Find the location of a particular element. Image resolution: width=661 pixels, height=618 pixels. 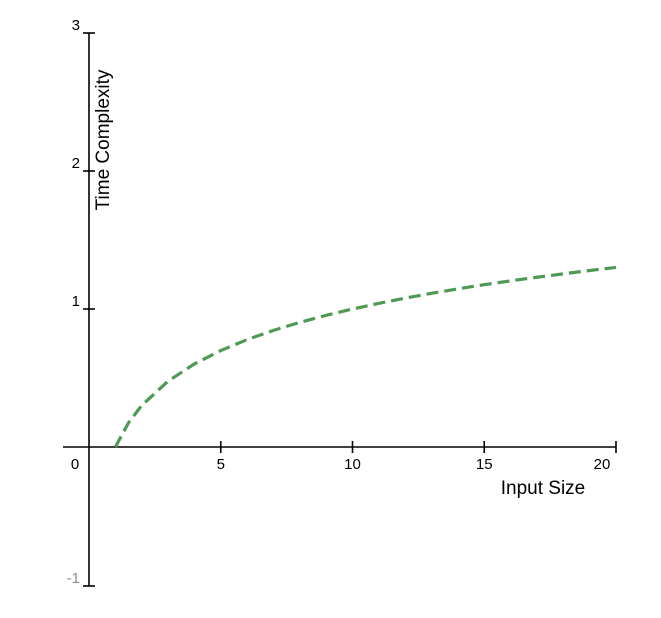

y-ticks: -1 1 2 3 is located at coordinates (81, 302).